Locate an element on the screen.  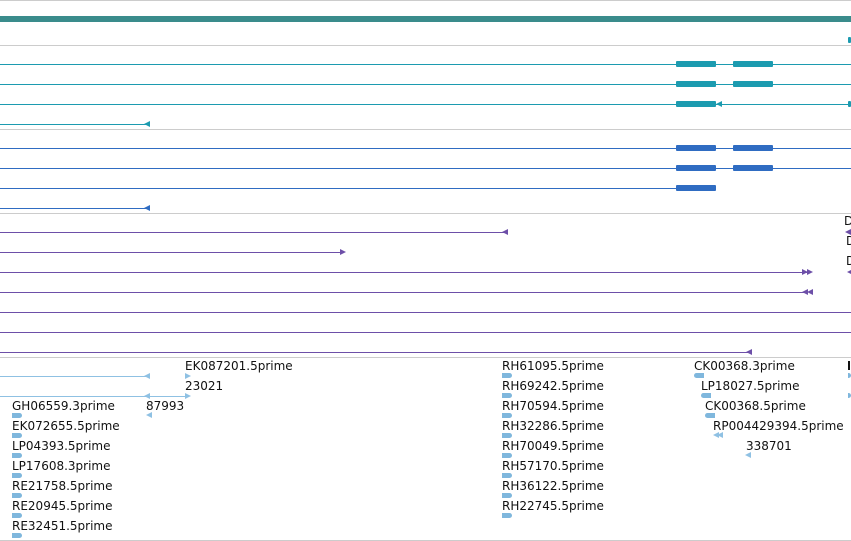
est-label: 87993 is located at coordinates (165, 406).